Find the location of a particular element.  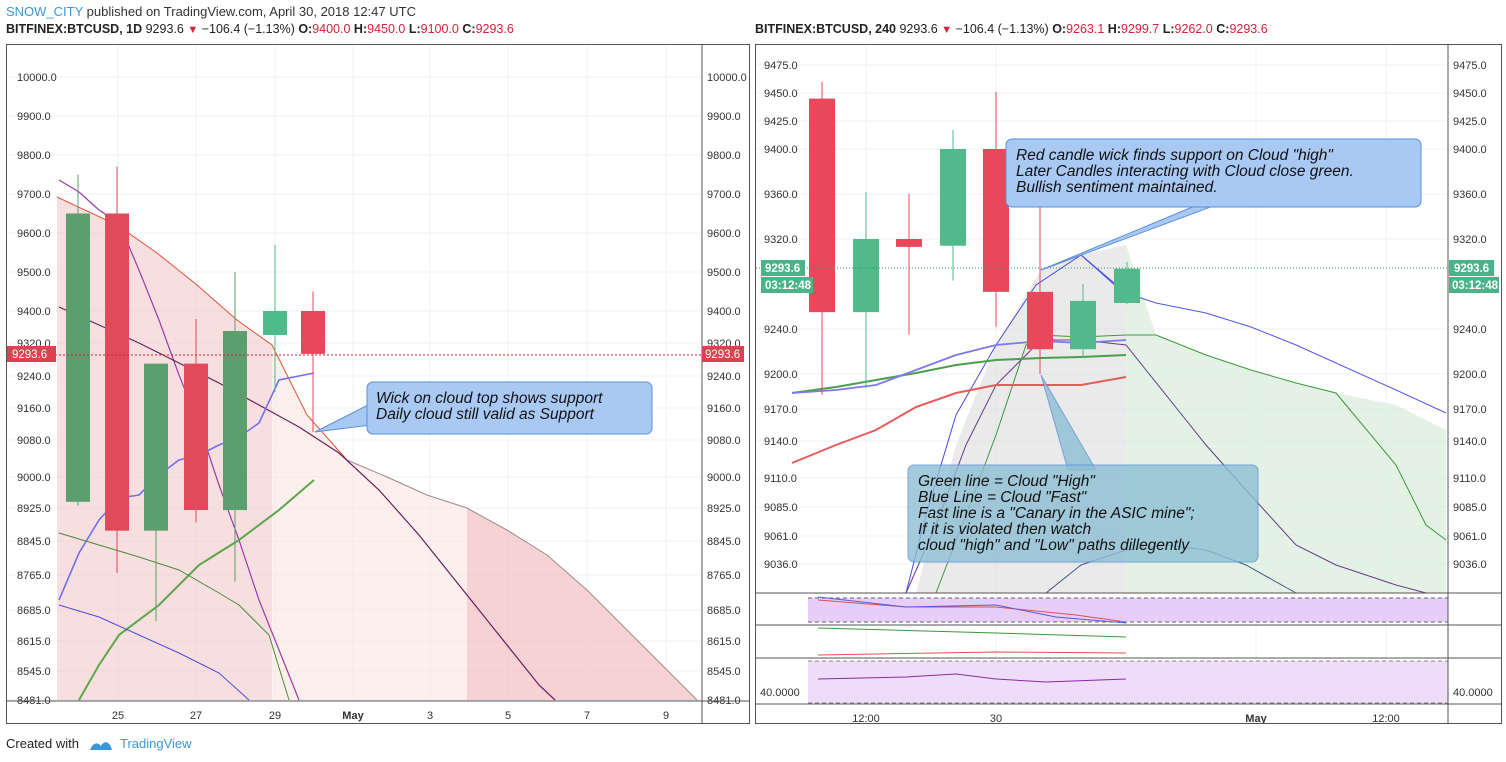

left-low: 9100.0 is located at coordinates (439, 29).